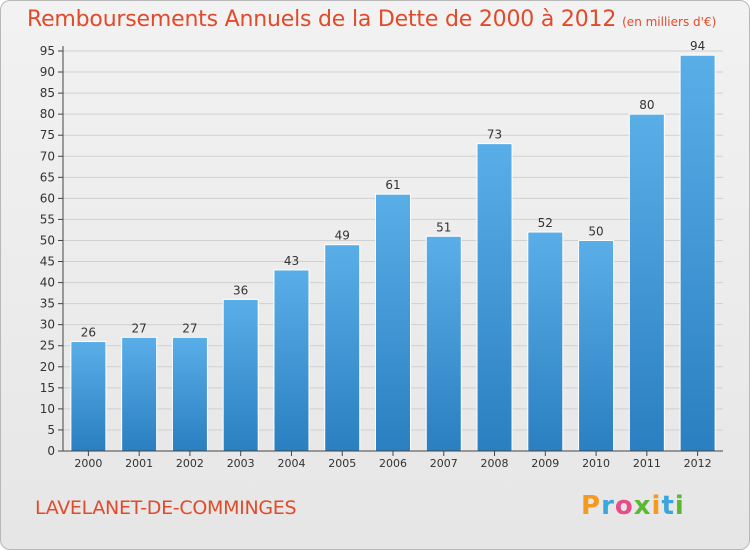 Image resolution: width=750 pixels, height=550 pixels. I want to click on x-tick-label: 2005, so click(342, 463).